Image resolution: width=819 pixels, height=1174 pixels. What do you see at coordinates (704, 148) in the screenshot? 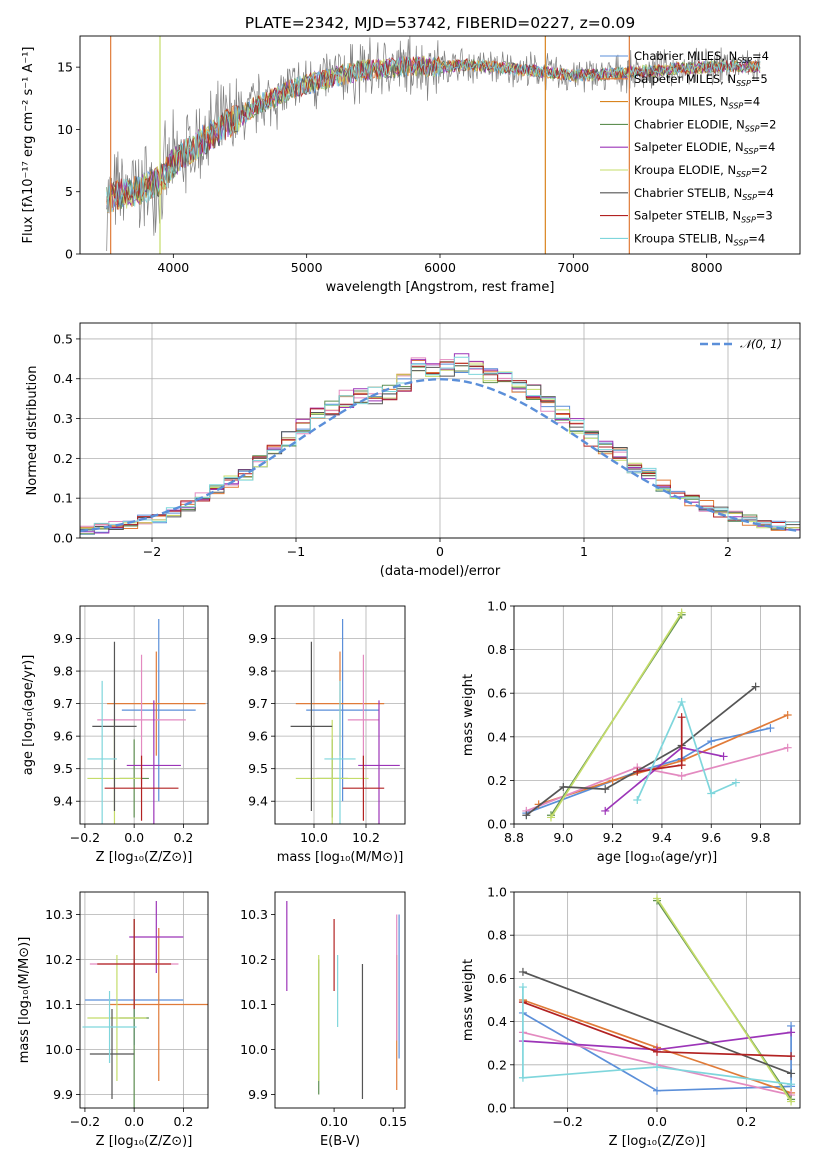
I see `legend-label: Salpeter ELODIE, NSSP=4` at bounding box center [704, 148].